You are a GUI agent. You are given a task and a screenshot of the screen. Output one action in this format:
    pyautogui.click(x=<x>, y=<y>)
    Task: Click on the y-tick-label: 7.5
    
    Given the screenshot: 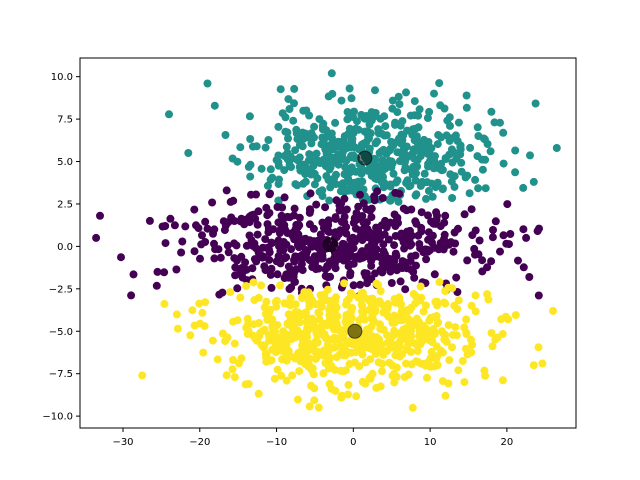 What is the action you would take?
    pyautogui.click(x=65, y=120)
    